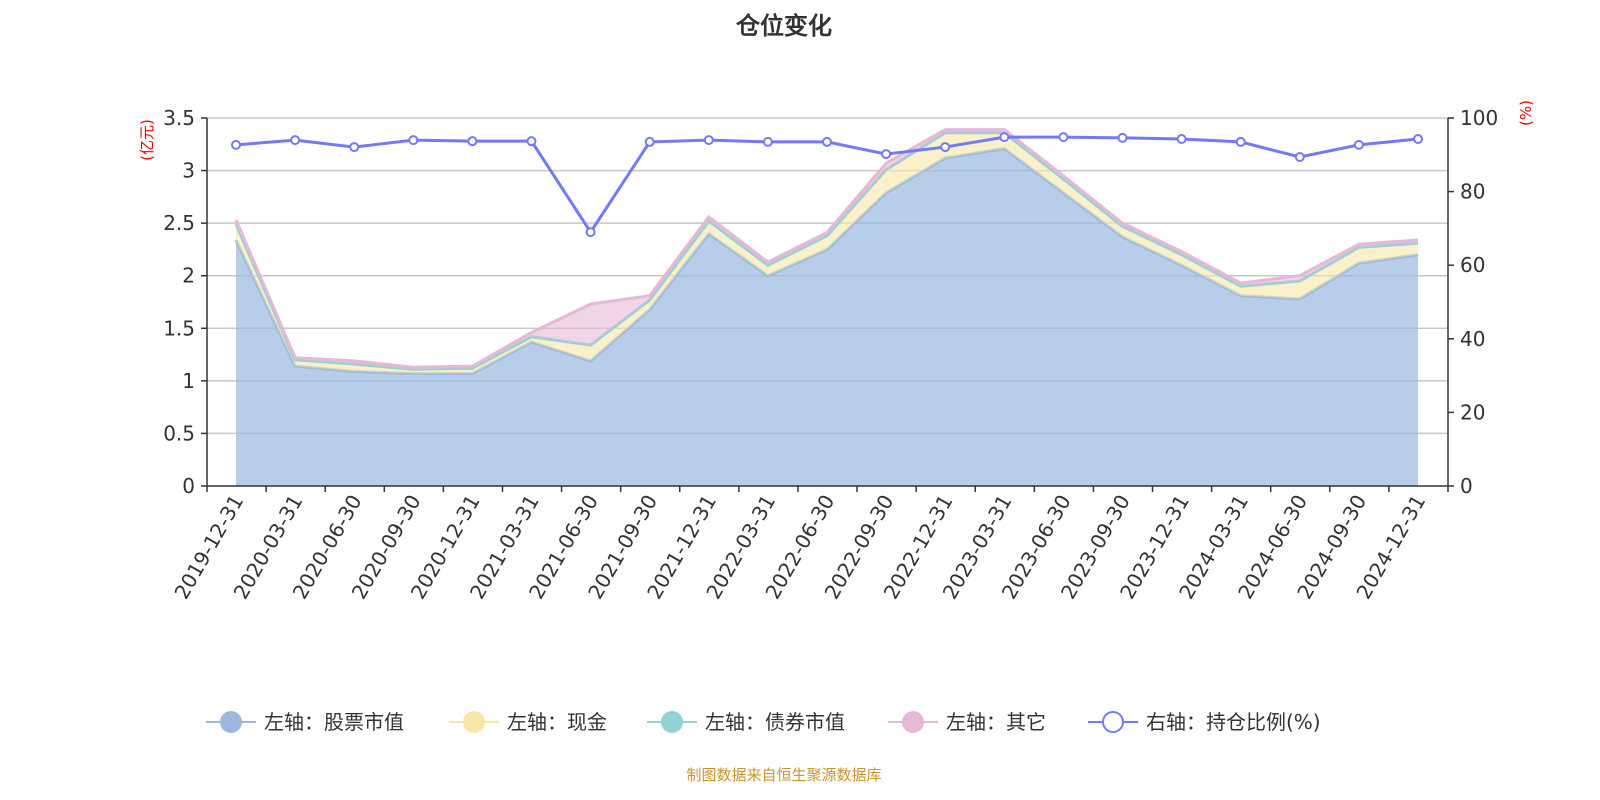  What do you see at coordinates (179, 223) in the screenshot?
I see `left-tick-label: 2.5` at bounding box center [179, 223].